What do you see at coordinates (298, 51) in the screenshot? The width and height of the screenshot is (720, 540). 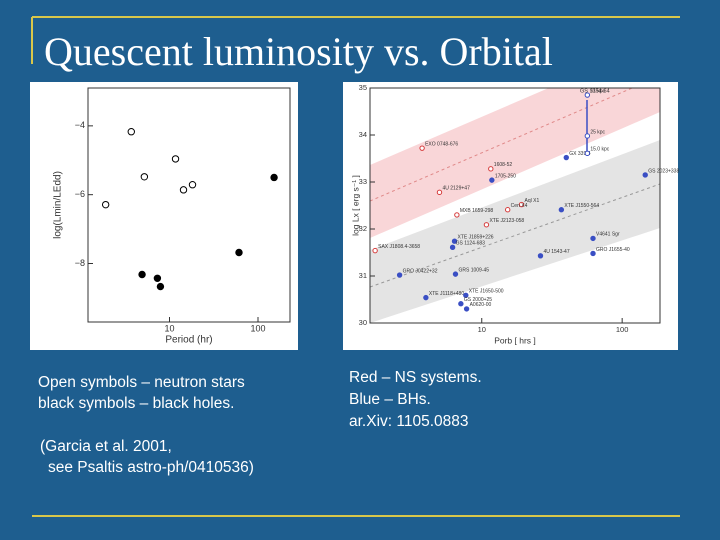 I see `slide-title: Quescent luminosity vs. Orbital` at bounding box center [298, 51].